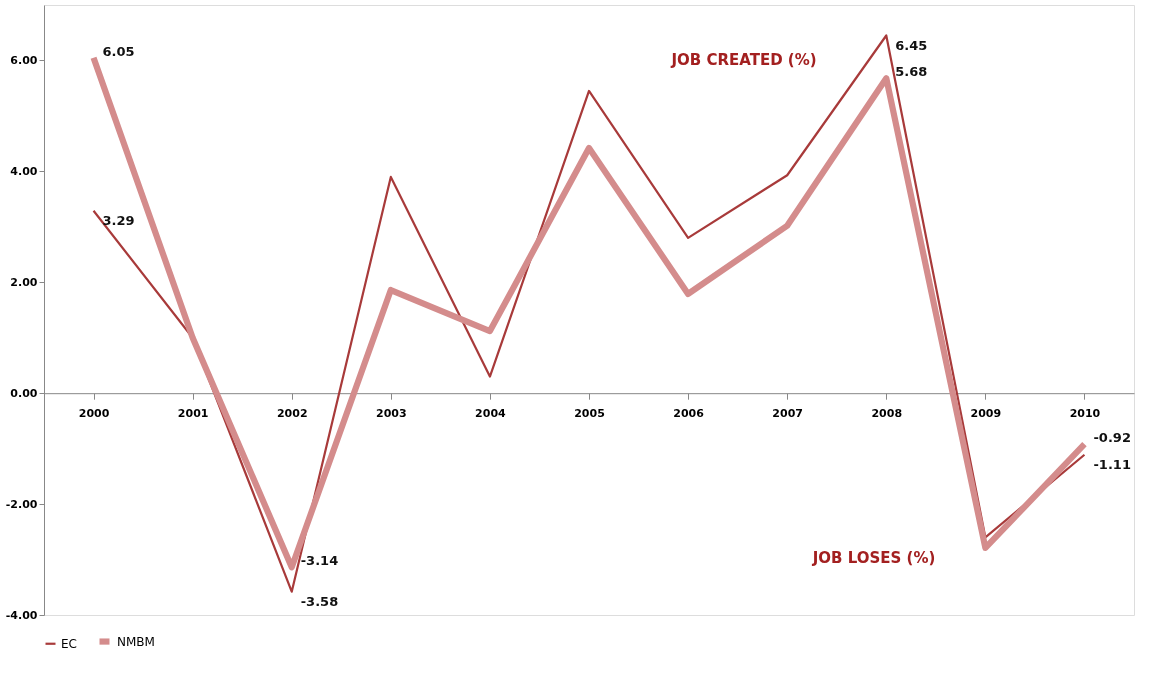  What do you see at coordinates (873, 558) in the screenshot?
I see `annotation: JOB LOSES (%)` at bounding box center [873, 558].